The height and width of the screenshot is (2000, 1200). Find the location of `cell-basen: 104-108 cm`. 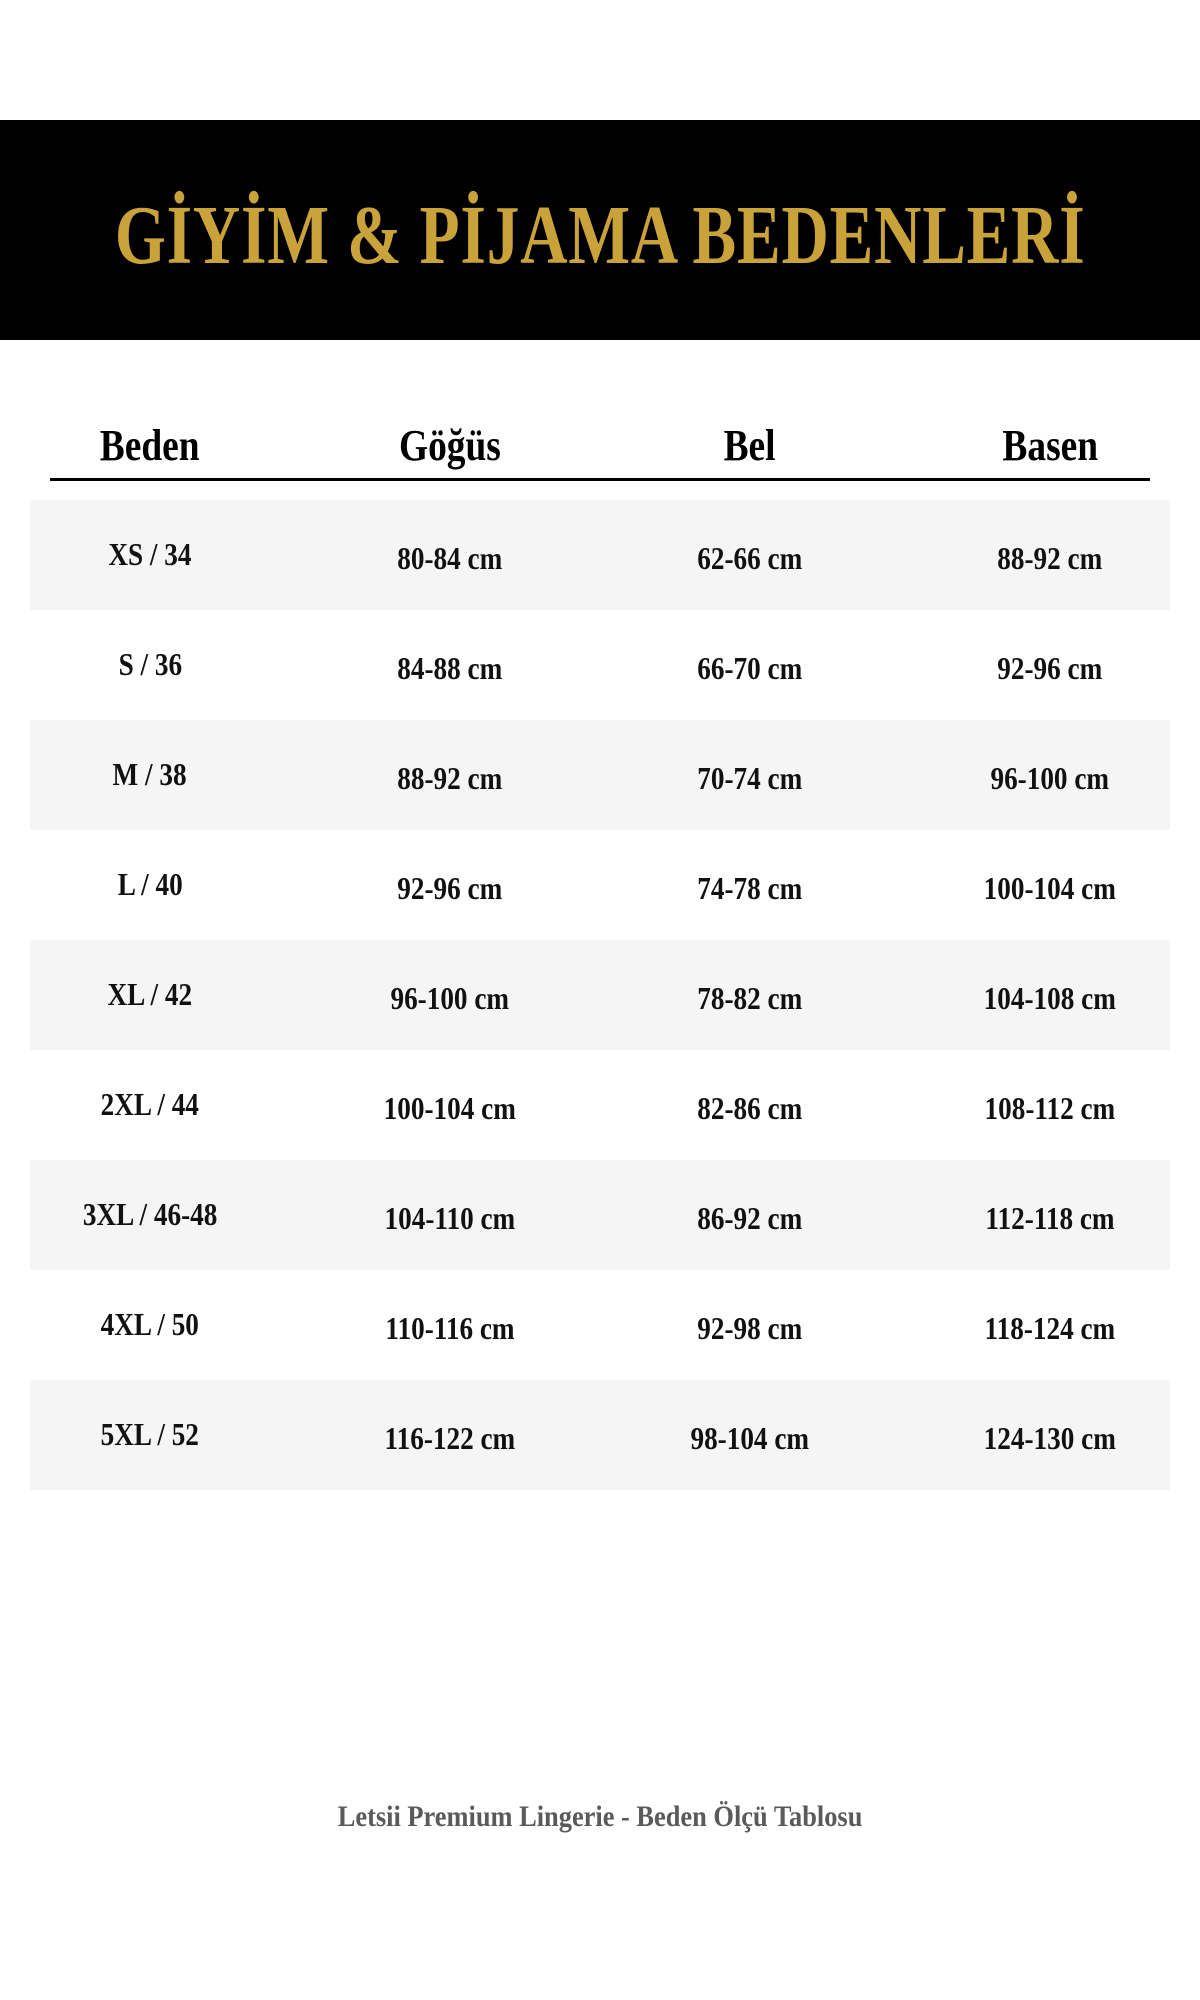

cell-basen: 104-108 cm is located at coordinates (1050, 998).